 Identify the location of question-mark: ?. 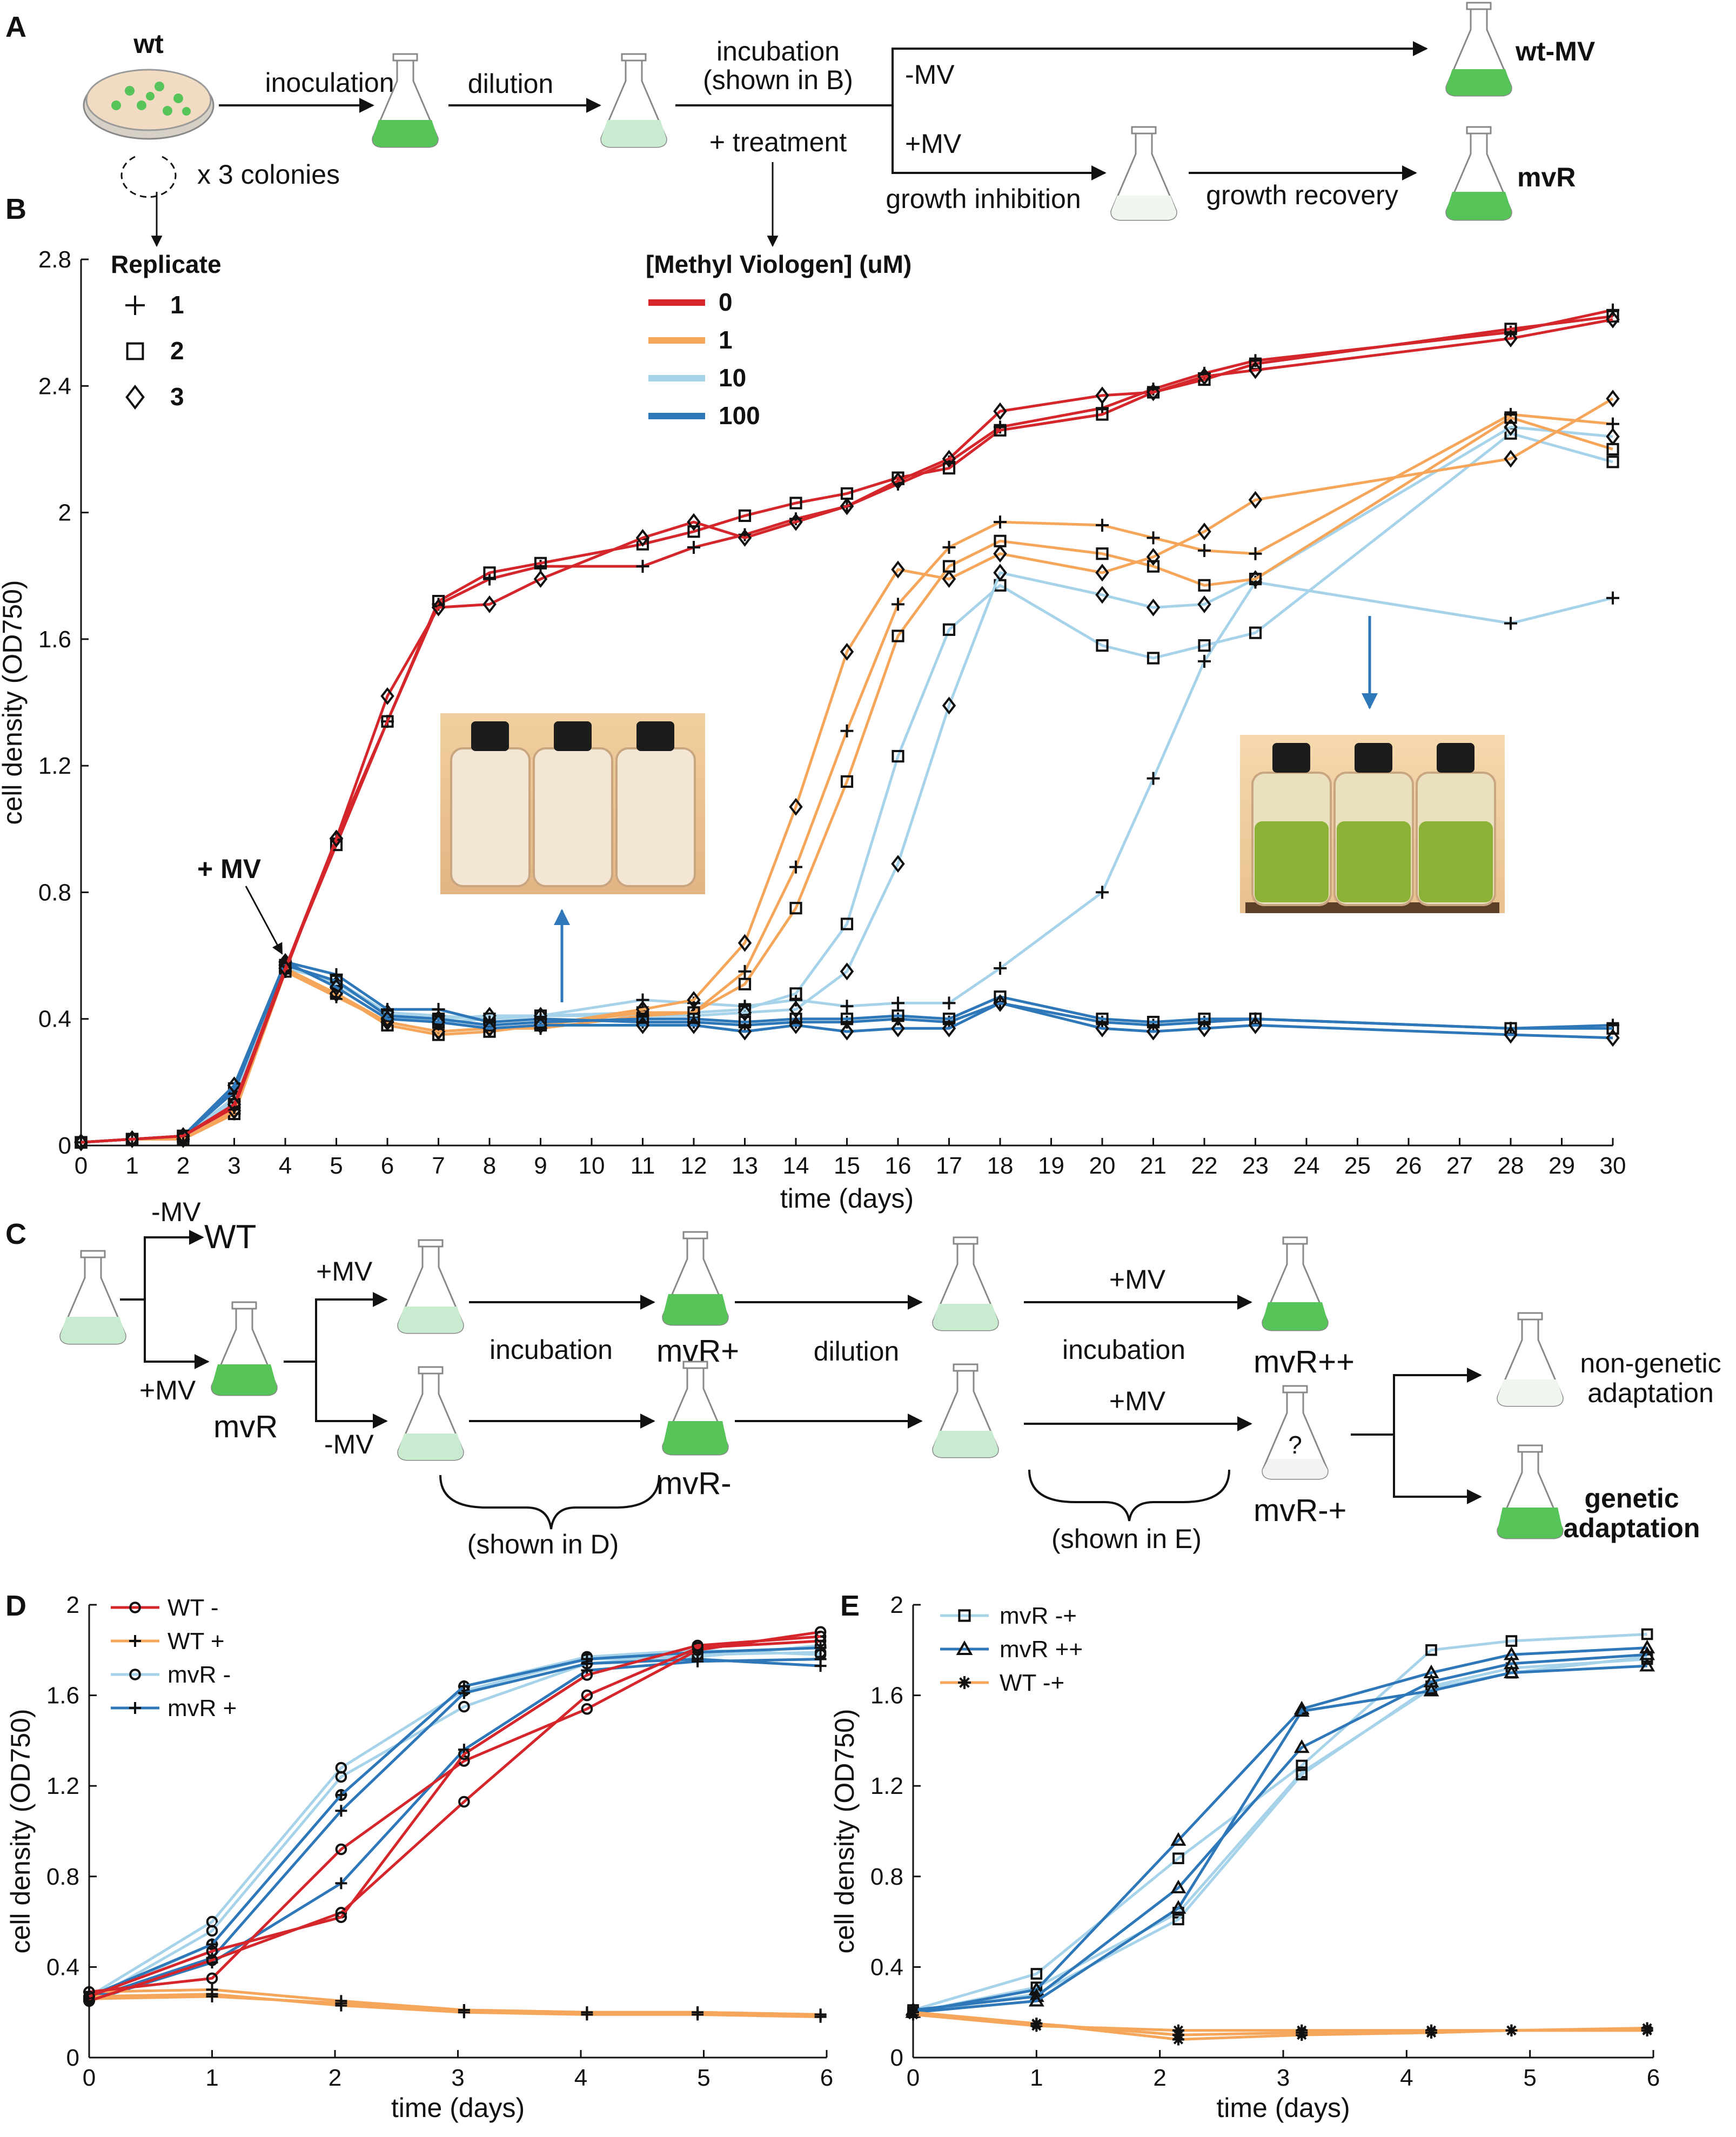
(1295, 1445).